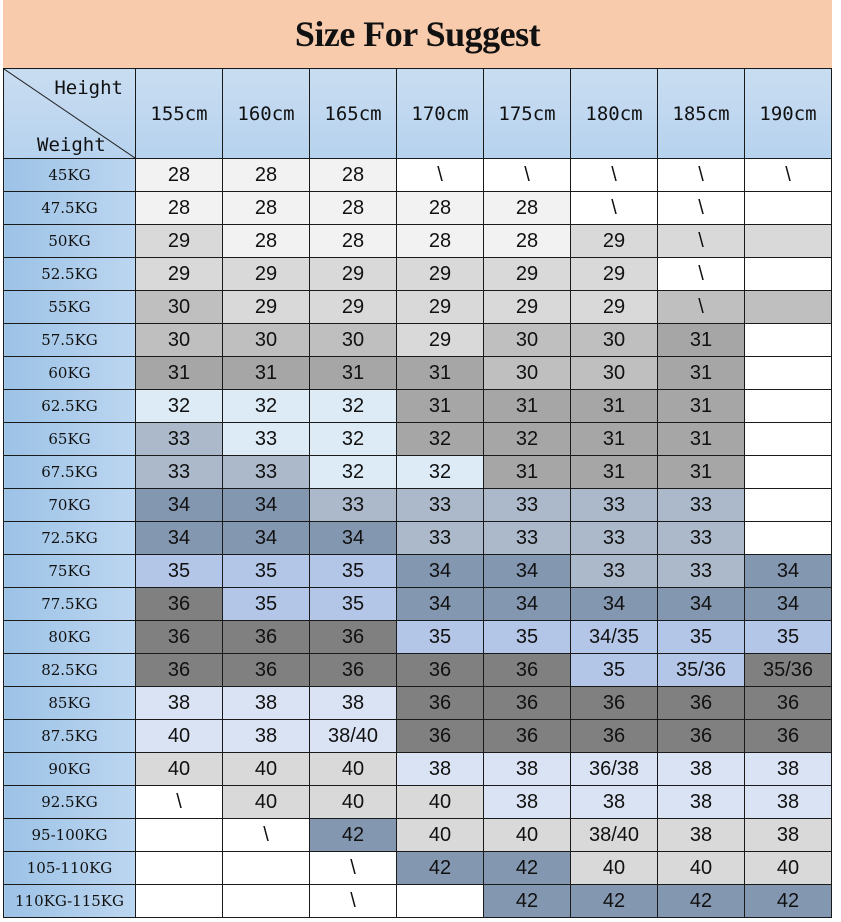 The height and width of the screenshot is (922, 841). Describe the element at coordinates (69, 868) in the screenshot. I see `weight-label: 105-110KG` at that location.